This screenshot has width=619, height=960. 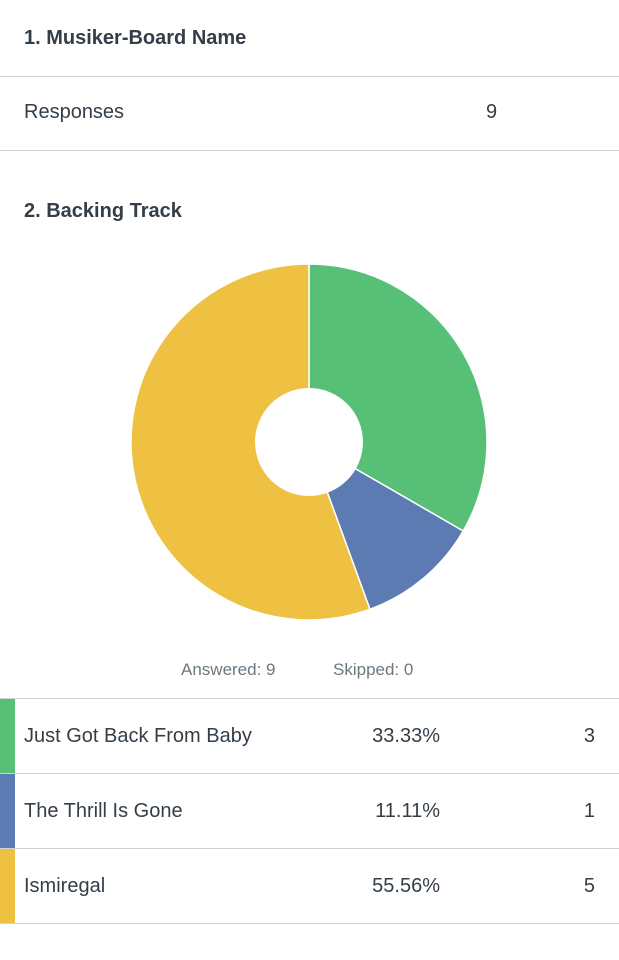 What do you see at coordinates (589, 886) in the screenshot?
I see `answer-count: 5` at bounding box center [589, 886].